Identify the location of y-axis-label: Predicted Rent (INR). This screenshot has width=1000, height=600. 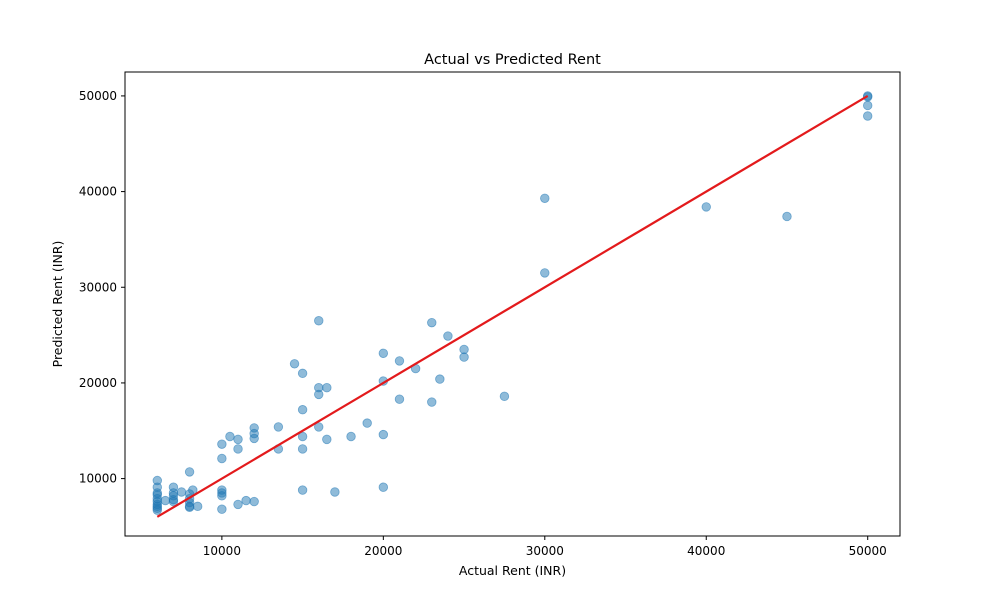
(57, 304).